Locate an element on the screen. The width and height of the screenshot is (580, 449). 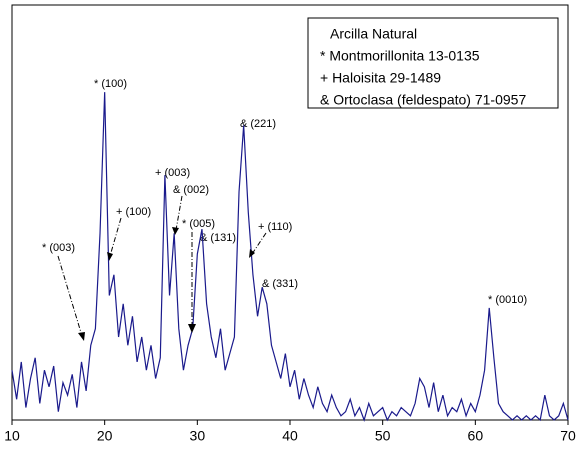
arrow-heads is located at coordinates (166, 284).